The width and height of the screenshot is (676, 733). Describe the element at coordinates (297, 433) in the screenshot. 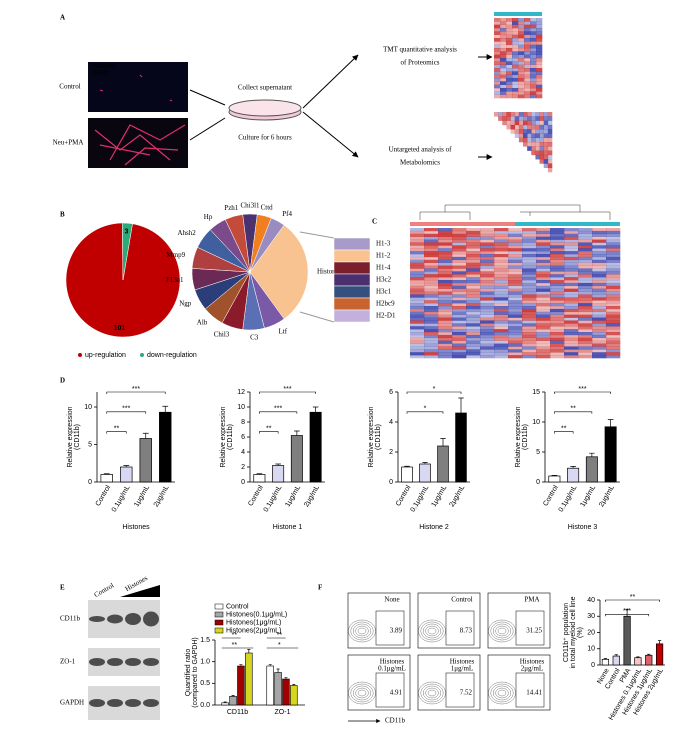

I see `error-bar` at that location.